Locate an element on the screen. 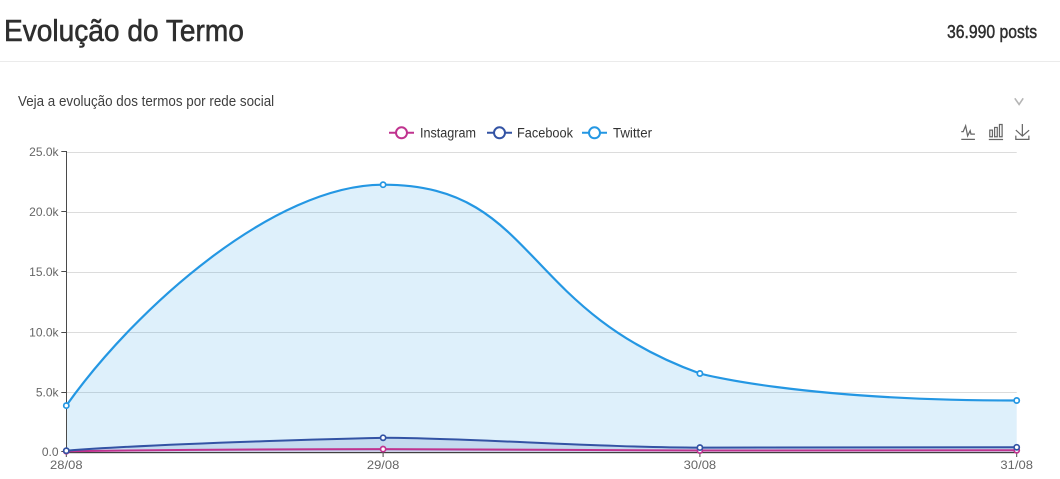 This screenshot has width=1060, height=479. svg-text: Twitter is located at coordinates (632, 132).